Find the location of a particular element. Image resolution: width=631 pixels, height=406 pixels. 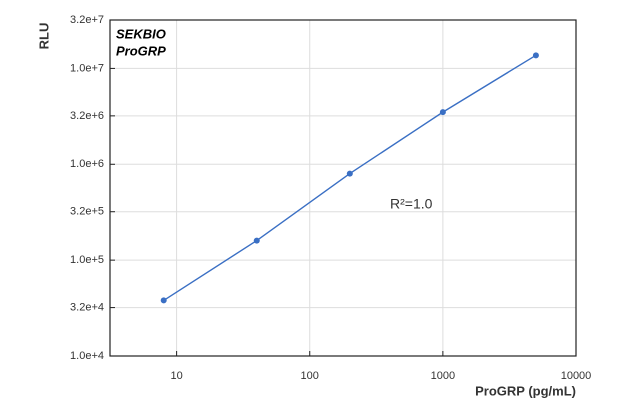

annotation: R²=1.0 is located at coordinates (411, 204).